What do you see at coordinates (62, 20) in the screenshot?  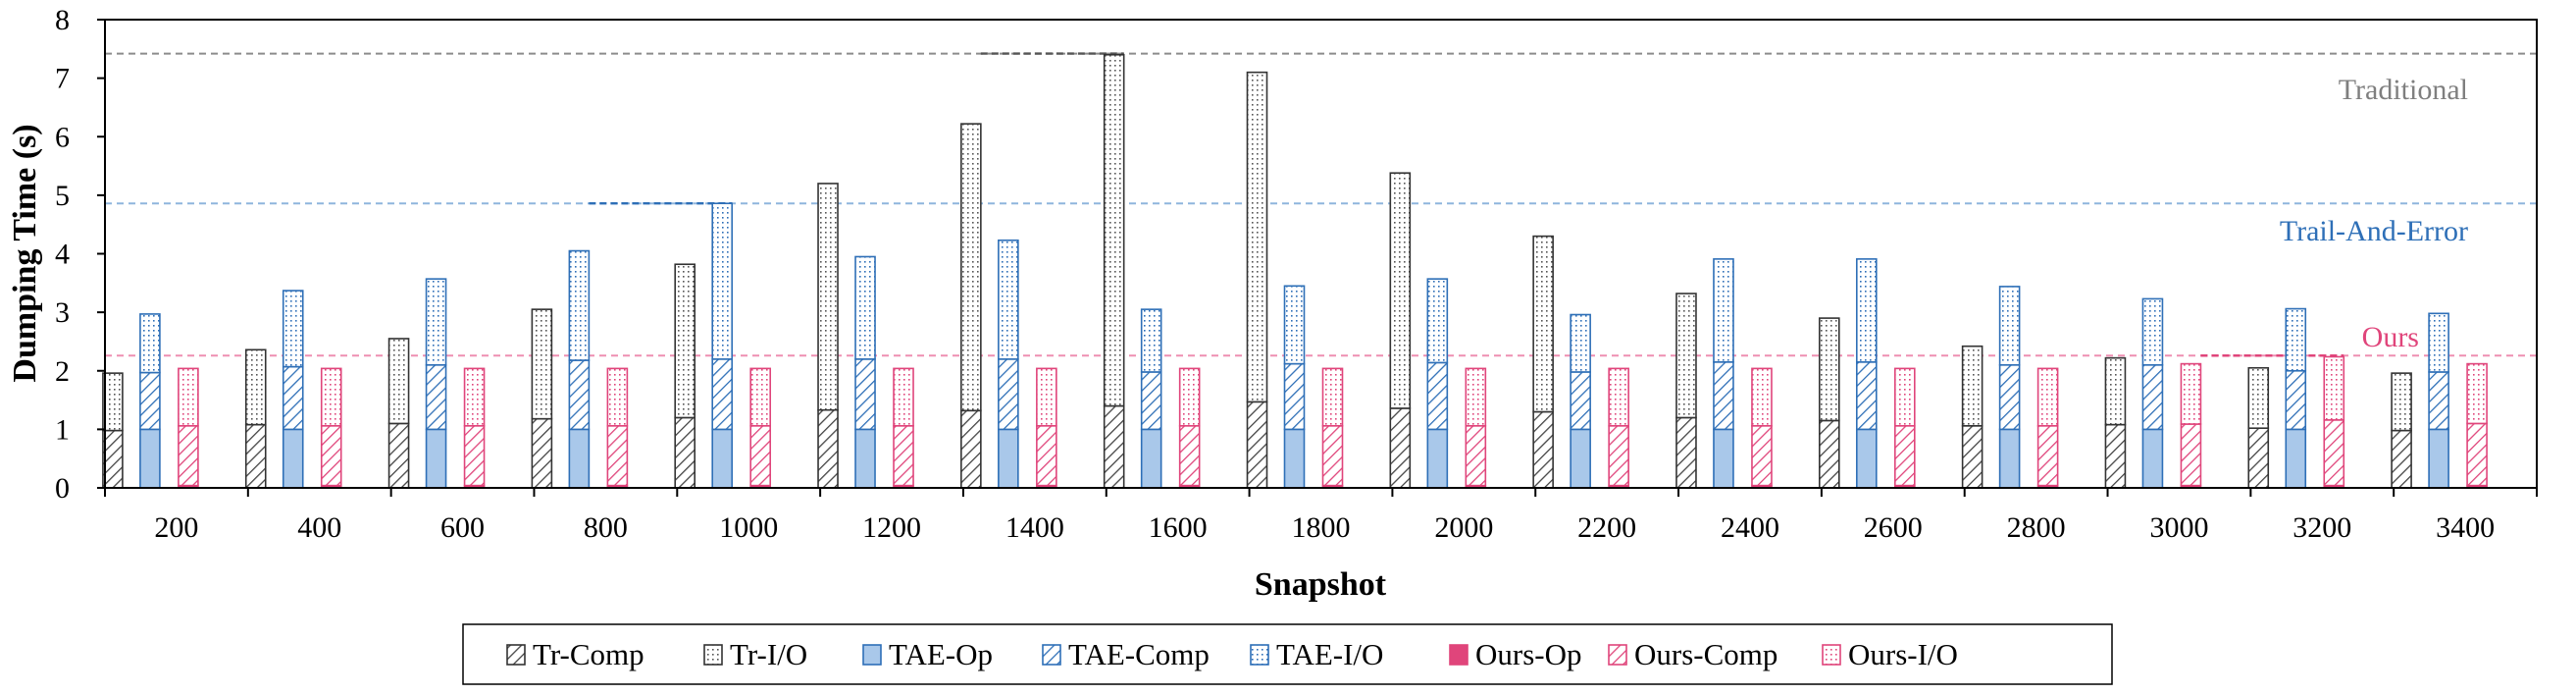 I see `y-tick-label: 8` at bounding box center [62, 20].